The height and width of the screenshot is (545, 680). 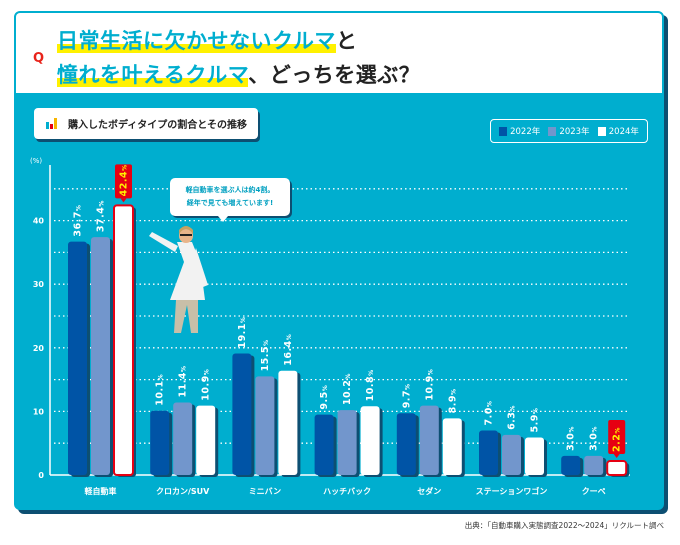 I want to click on y-tick-label: 10, so click(x=39, y=411).